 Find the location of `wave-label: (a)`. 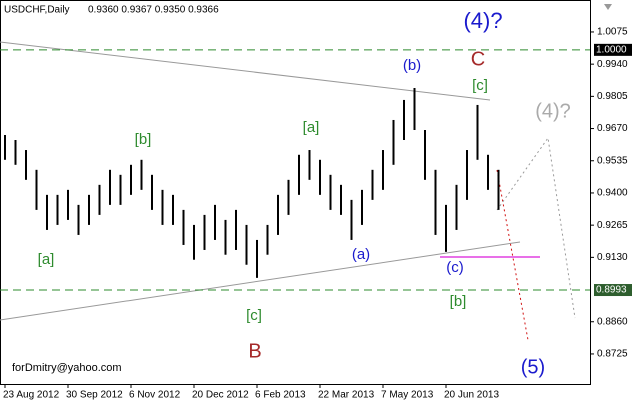

wave-label: (a) is located at coordinates (361, 254).